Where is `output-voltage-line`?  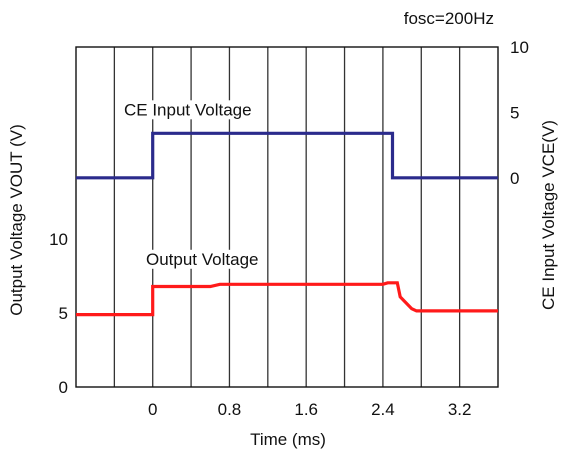
output-voltage-line is located at coordinates (287, 299).